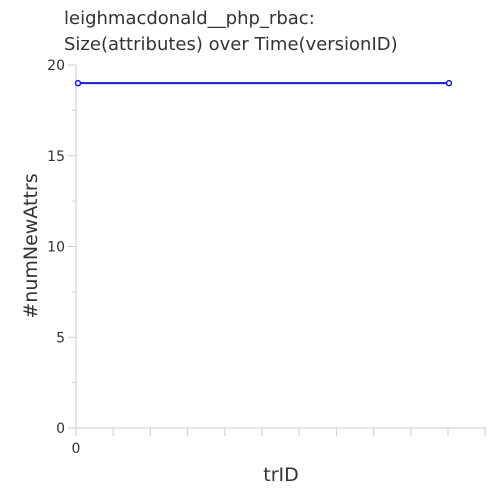 The width and height of the screenshot is (500, 500). What do you see at coordinates (31, 245) in the screenshot?
I see `y-axis-label: #numNewAttrs` at bounding box center [31, 245].